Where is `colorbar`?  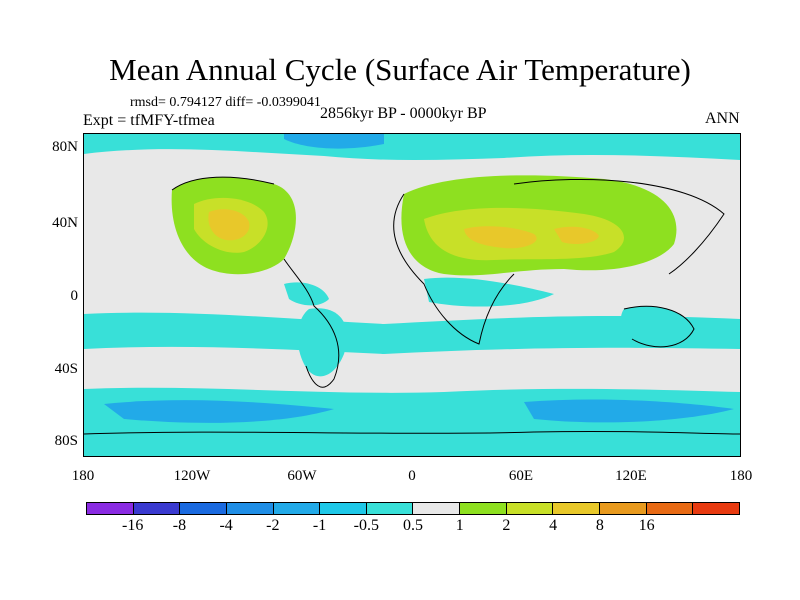
colorbar is located at coordinates (413, 508).